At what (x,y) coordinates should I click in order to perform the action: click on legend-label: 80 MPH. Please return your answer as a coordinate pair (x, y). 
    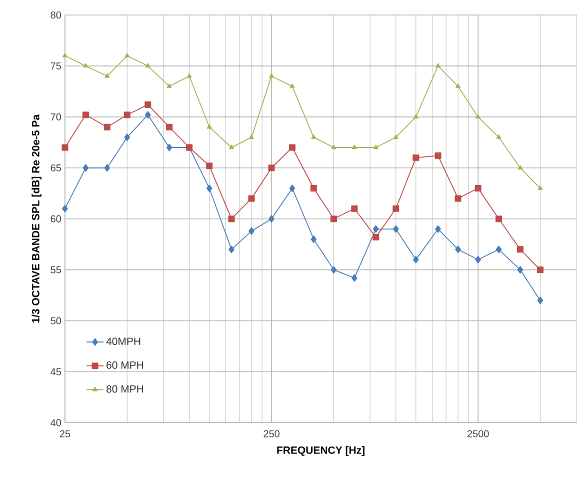
    Looking at the image, I should click on (125, 389).